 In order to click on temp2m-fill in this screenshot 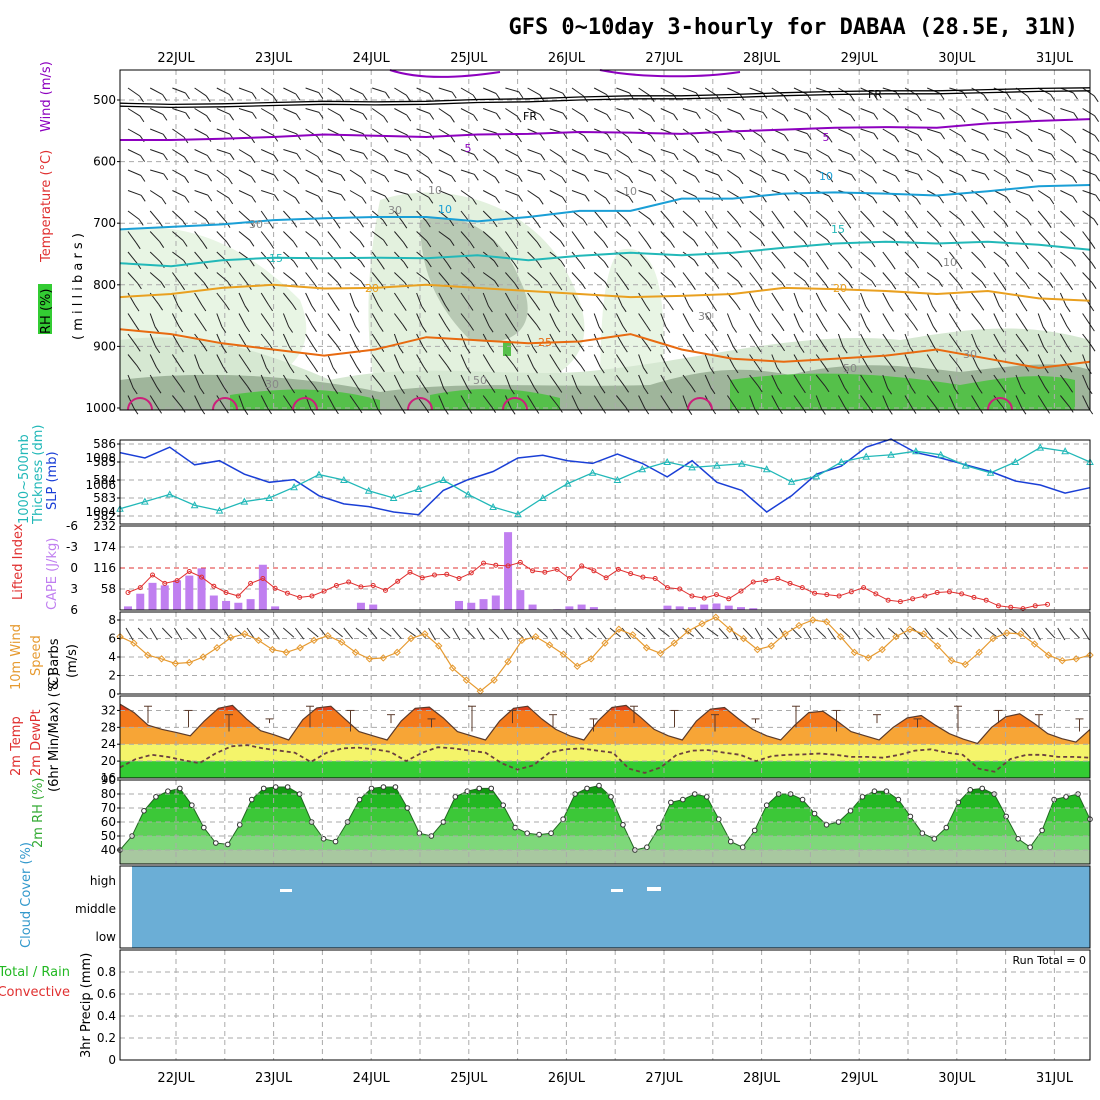, I will do `click(605, 741)`.